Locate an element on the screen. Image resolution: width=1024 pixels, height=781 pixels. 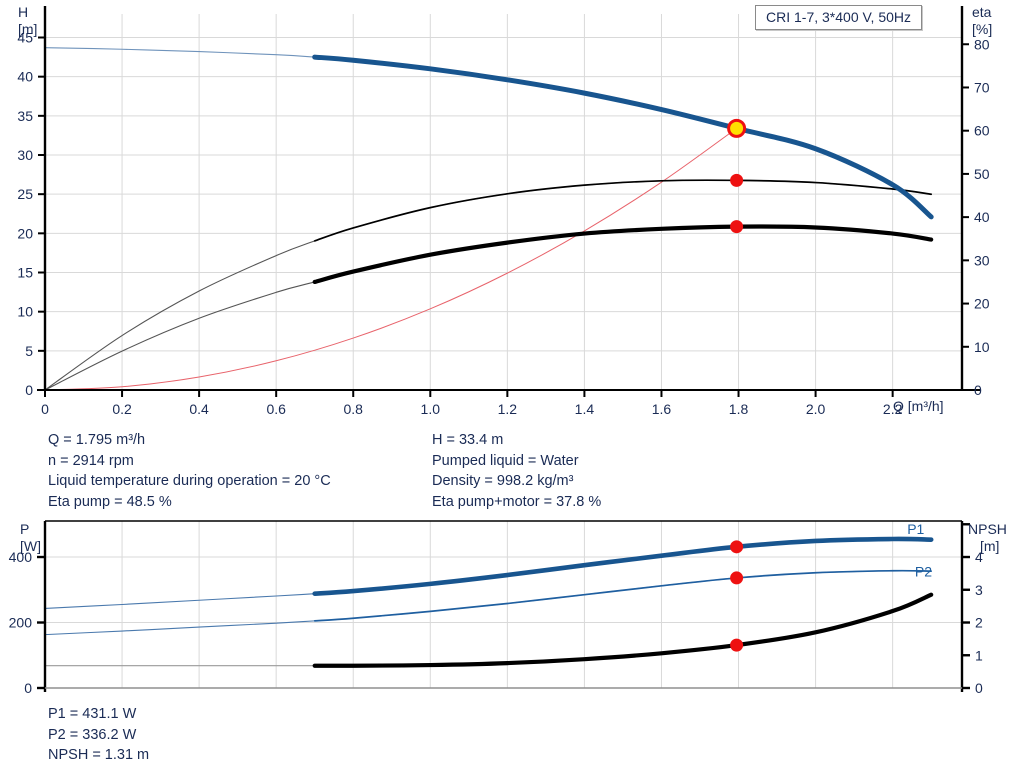
main-x-tick-label: 0 is located at coordinates (45, 409).